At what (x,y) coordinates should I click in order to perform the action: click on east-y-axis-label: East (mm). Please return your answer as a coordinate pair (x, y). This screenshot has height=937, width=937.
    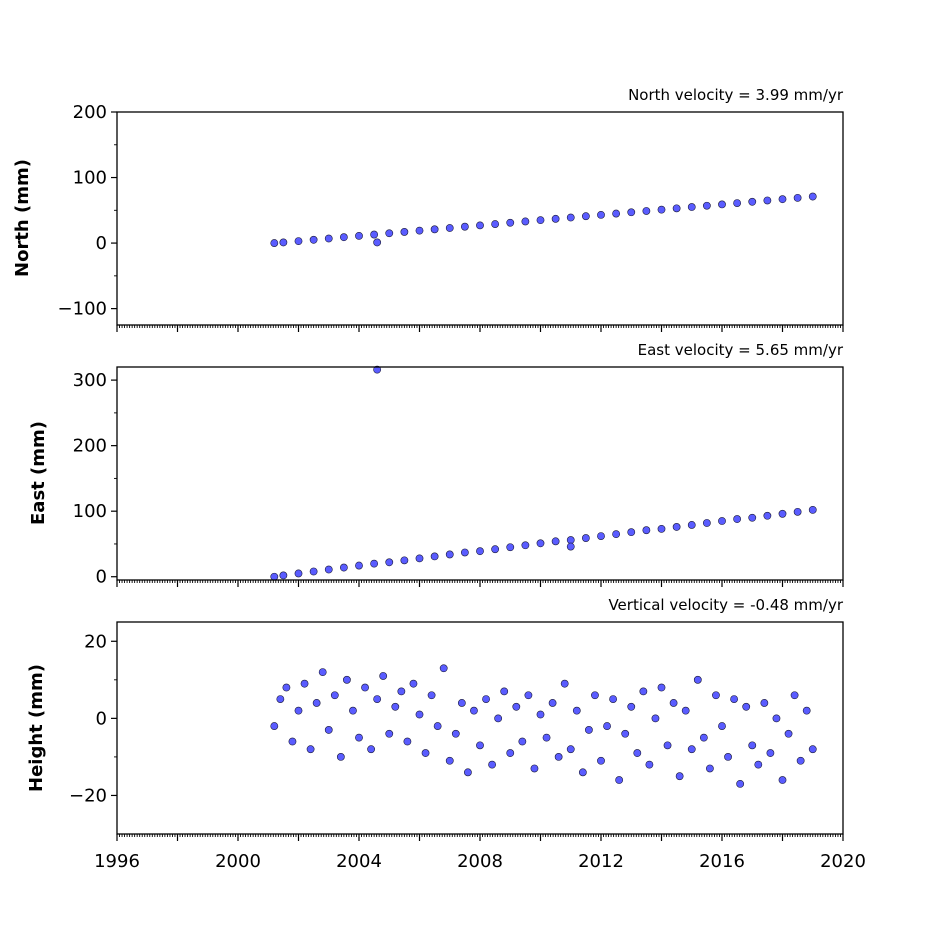
    Looking at the image, I should click on (38, 473).